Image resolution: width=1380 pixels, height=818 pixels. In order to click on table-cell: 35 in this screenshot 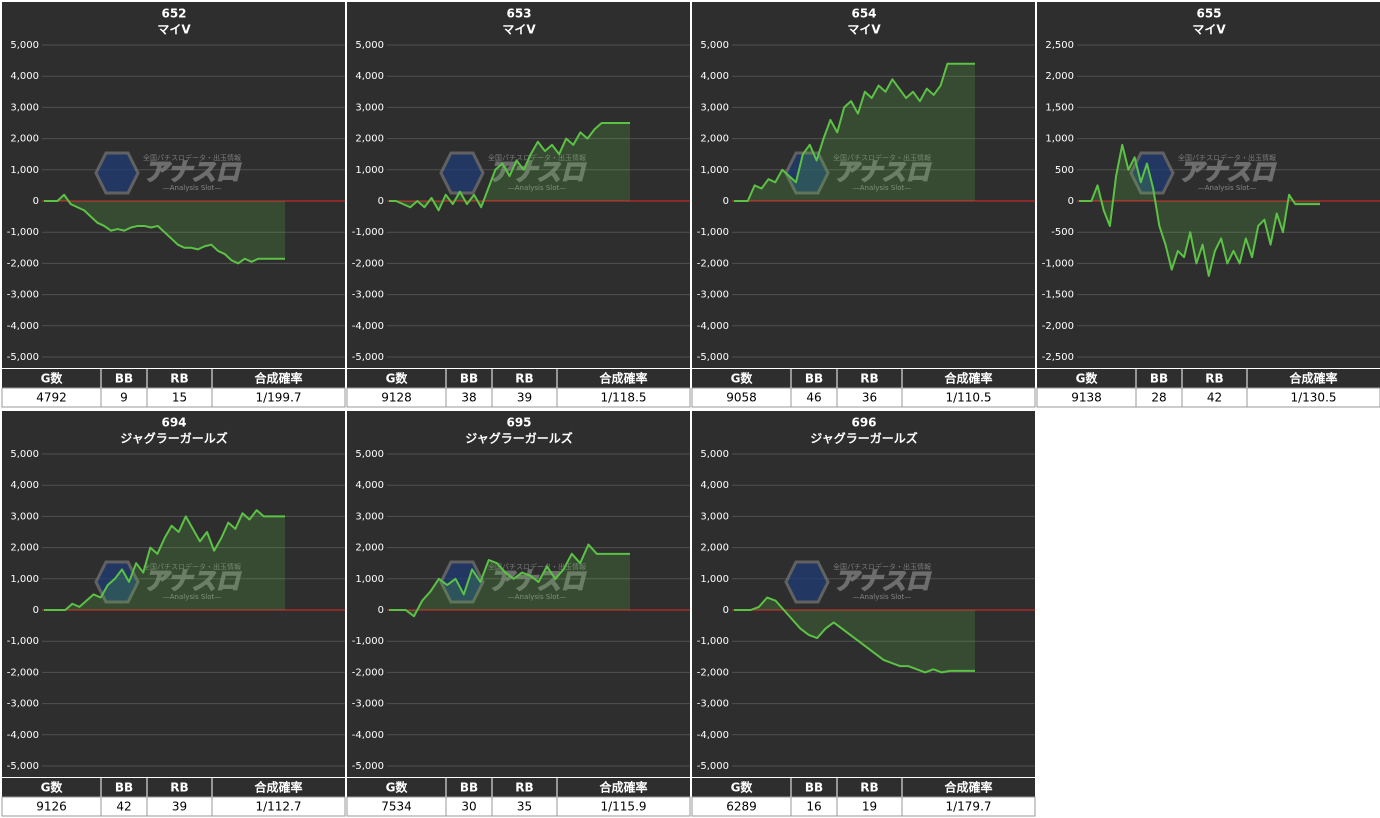, I will do `click(524, 807)`.